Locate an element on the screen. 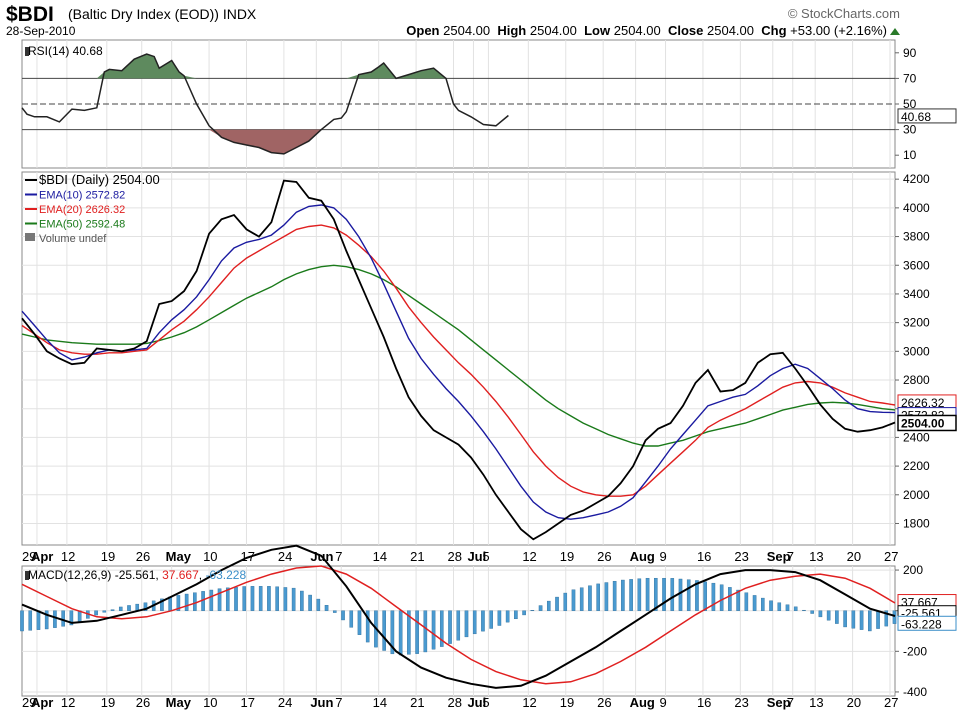 Image resolution: width=960 pixels, height=720 pixels. high-label: High is located at coordinates (512, 30).